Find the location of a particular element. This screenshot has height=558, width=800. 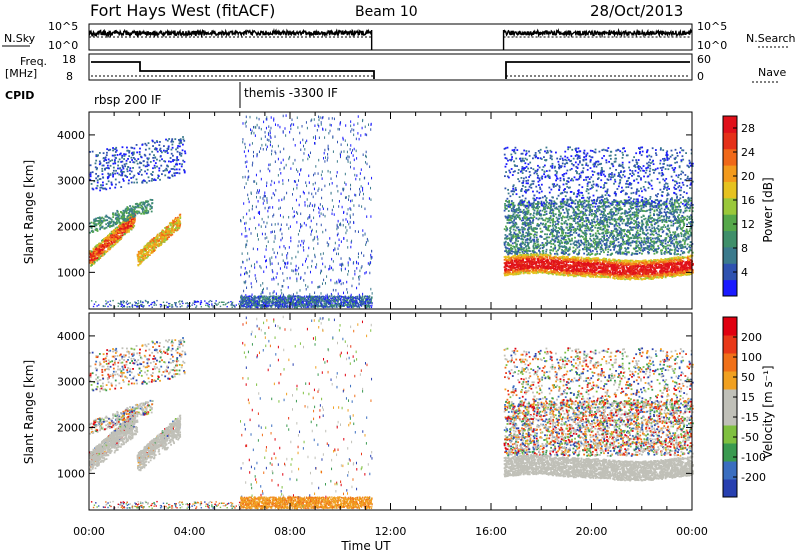

cpid-segment-1: rbsp 200 IF is located at coordinates (127, 100).